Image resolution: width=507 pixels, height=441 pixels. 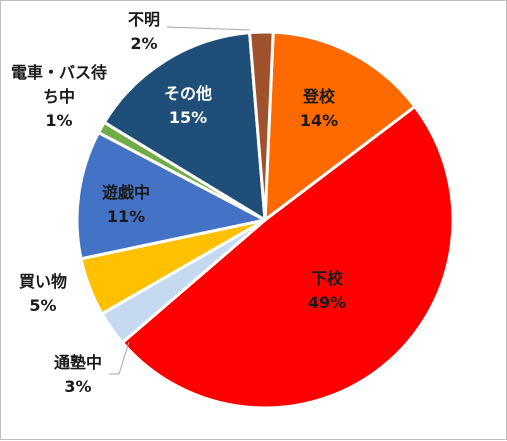 What do you see at coordinates (144, 19) in the screenshot?
I see `category-label-7: 不明` at bounding box center [144, 19].